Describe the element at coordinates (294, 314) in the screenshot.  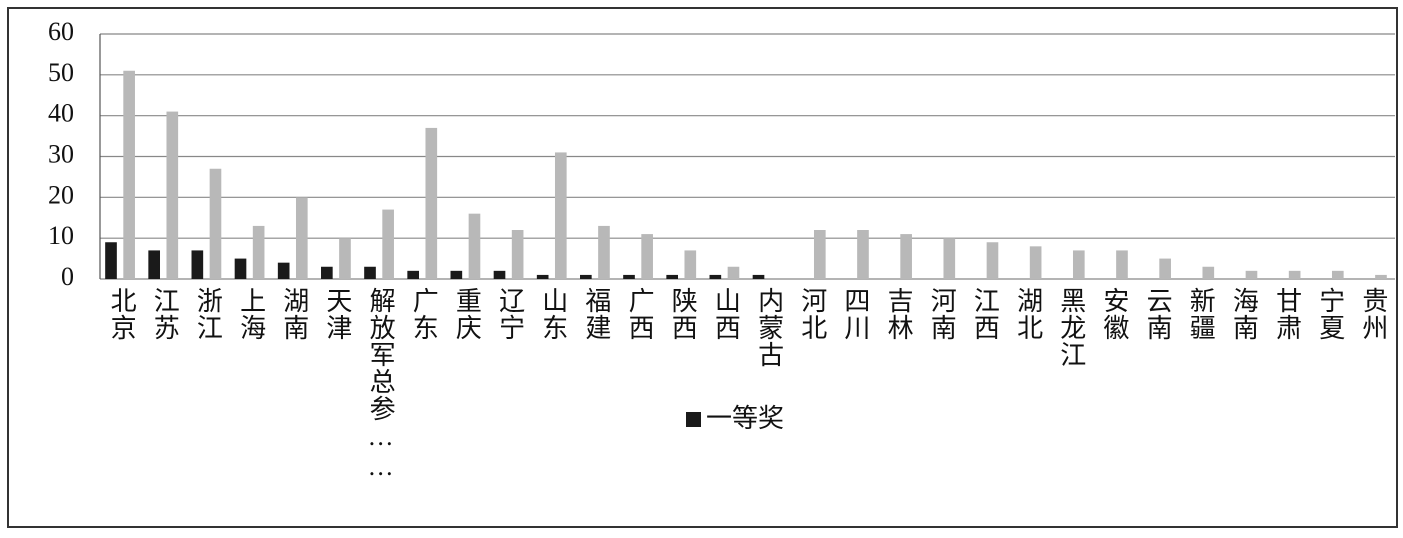
I see `x-tick-label: 湖南` at that location.